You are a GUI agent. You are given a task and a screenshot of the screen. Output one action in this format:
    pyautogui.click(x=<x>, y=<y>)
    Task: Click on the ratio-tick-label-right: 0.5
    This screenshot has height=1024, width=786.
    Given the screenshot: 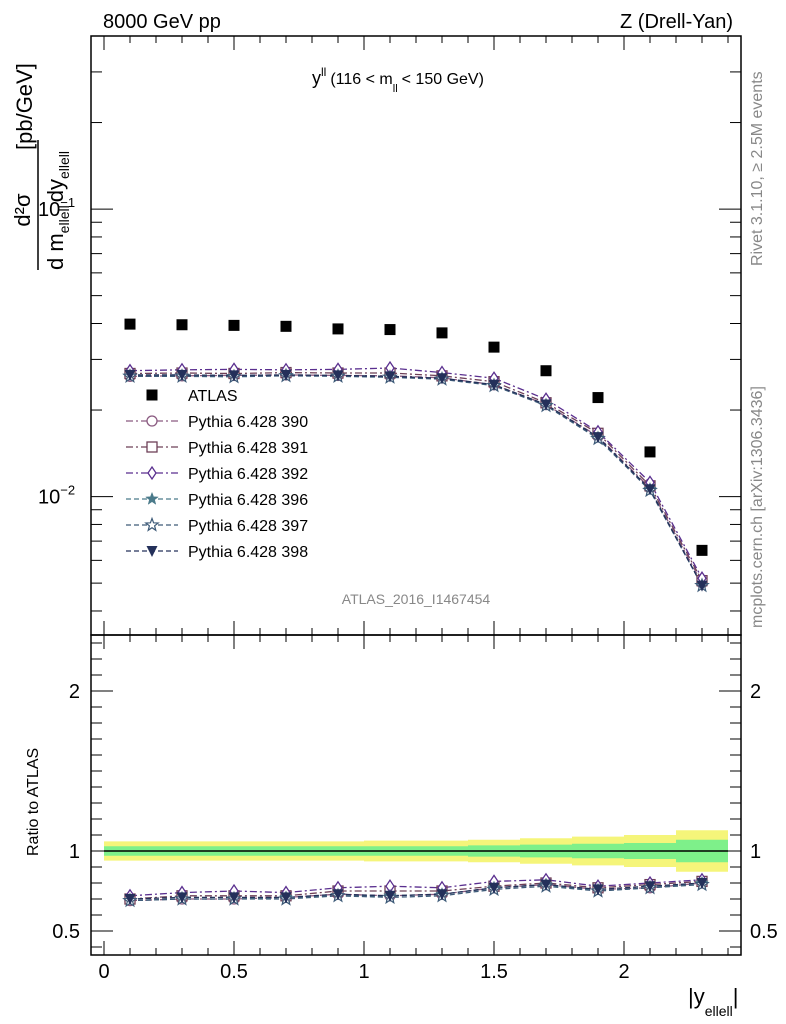 What is the action you would take?
    pyautogui.click(x=764, y=932)
    